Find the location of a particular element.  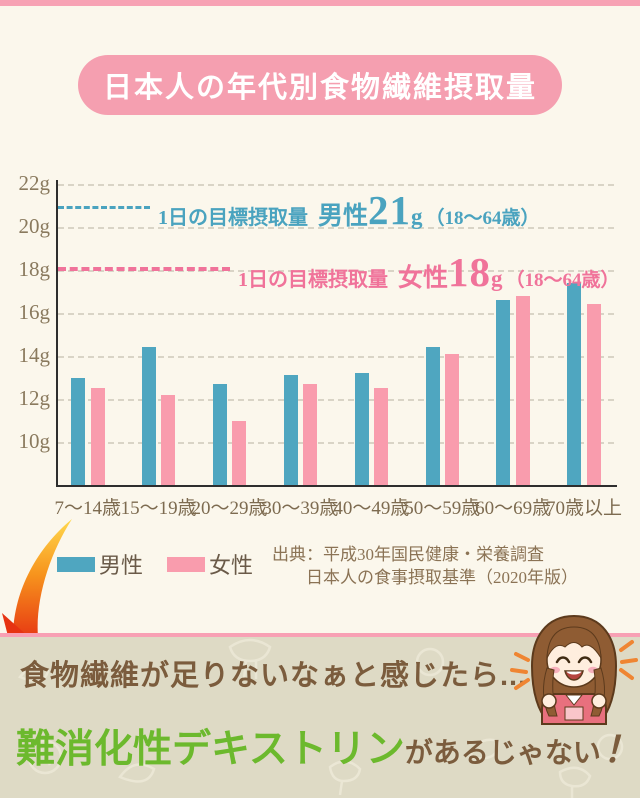

chart-legend: 男性 女性 is located at coordinates (155, 564).